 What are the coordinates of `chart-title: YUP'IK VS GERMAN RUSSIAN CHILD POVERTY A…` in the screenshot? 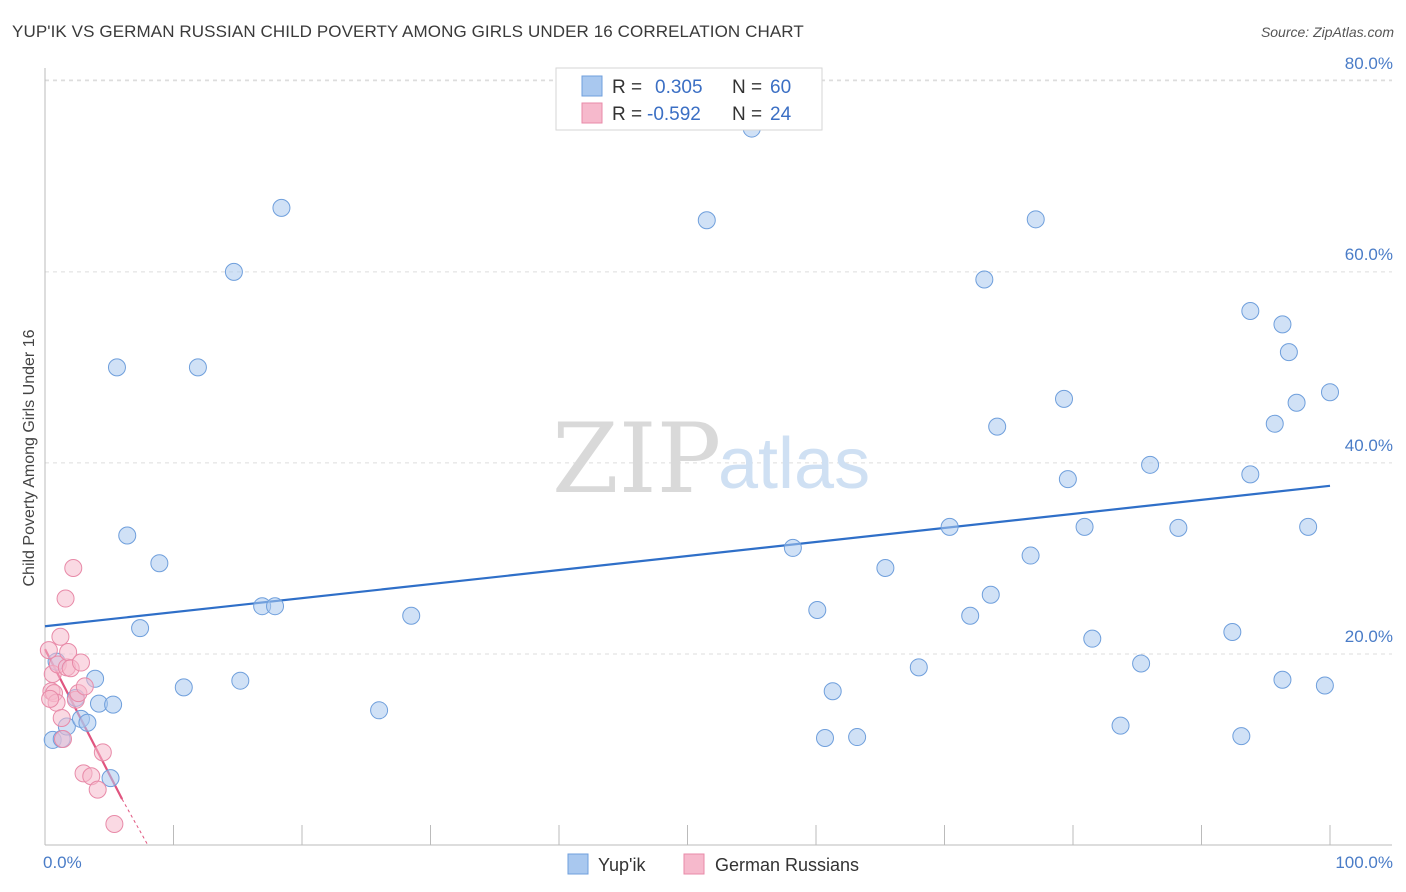 It's located at (408, 31).